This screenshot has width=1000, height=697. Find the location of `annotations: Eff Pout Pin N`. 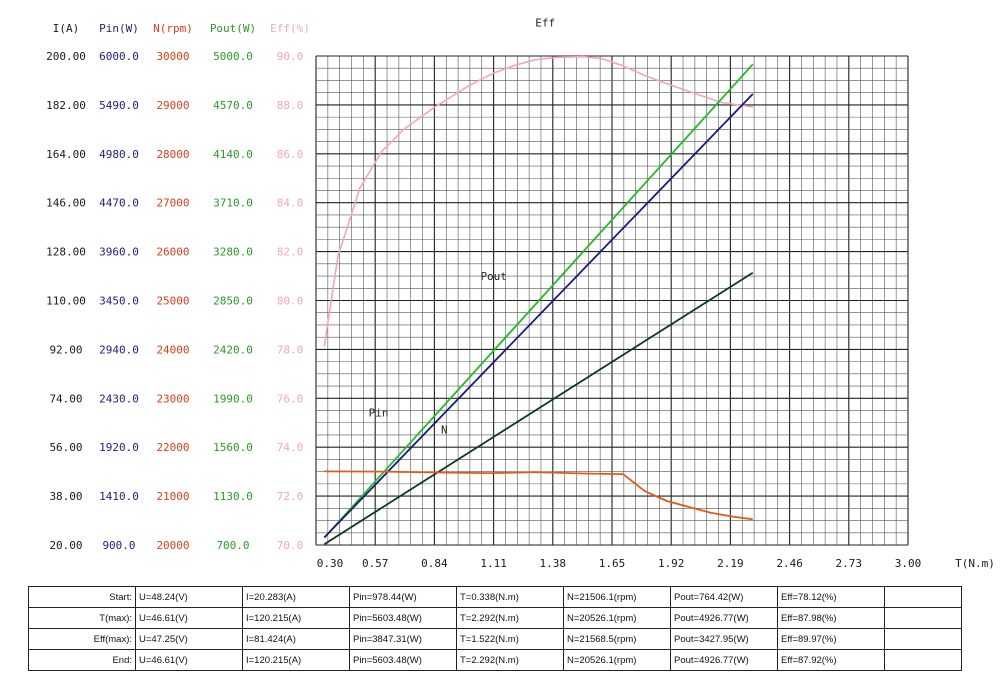

annotations: Eff Pout Pin N is located at coordinates (462, 227).